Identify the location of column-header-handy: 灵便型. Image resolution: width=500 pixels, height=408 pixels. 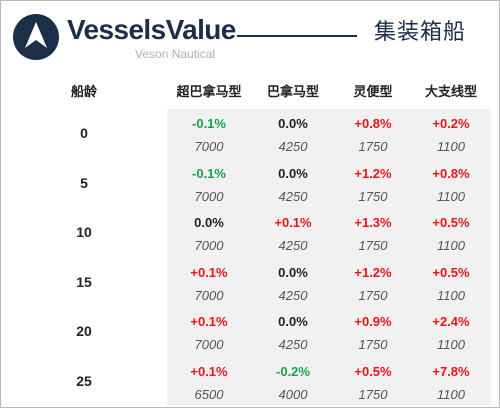
(373, 92).